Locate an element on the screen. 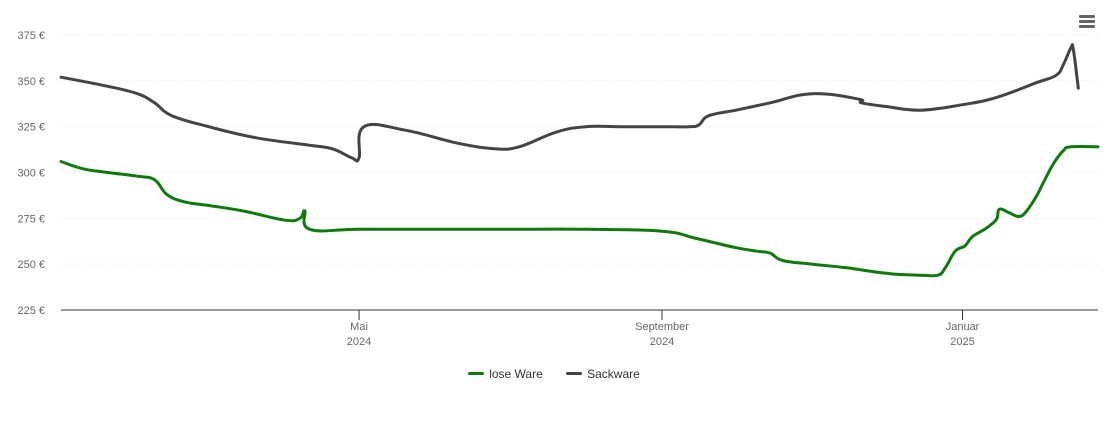  y-tick-label: 275 € is located at coordinates (31, 219).